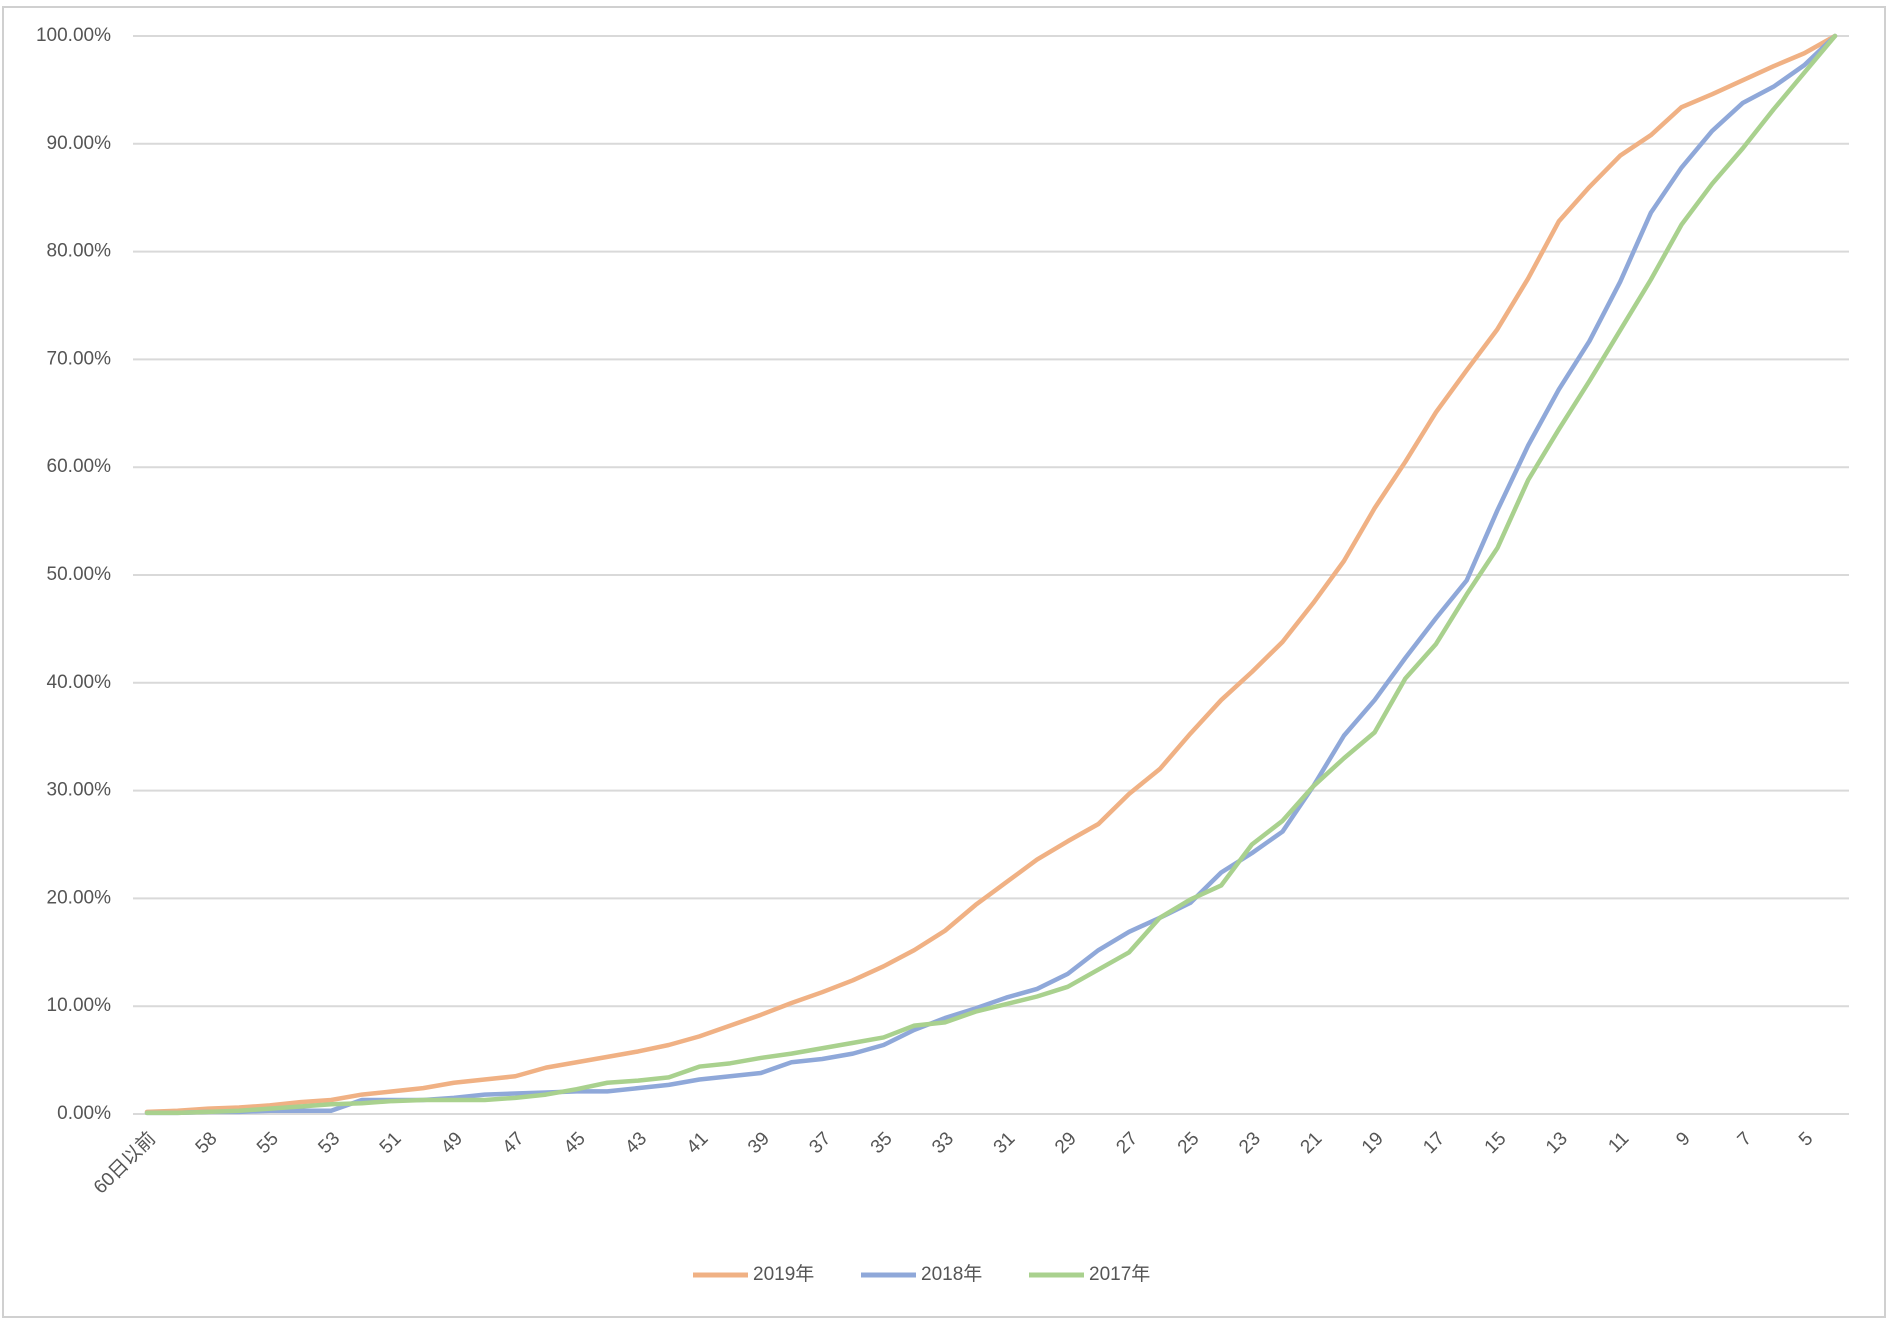  What do you see at coordinates (79, 466) in the screenshot?
I see `y-tick-label: 60.00%` at bounding box center [79, 466].